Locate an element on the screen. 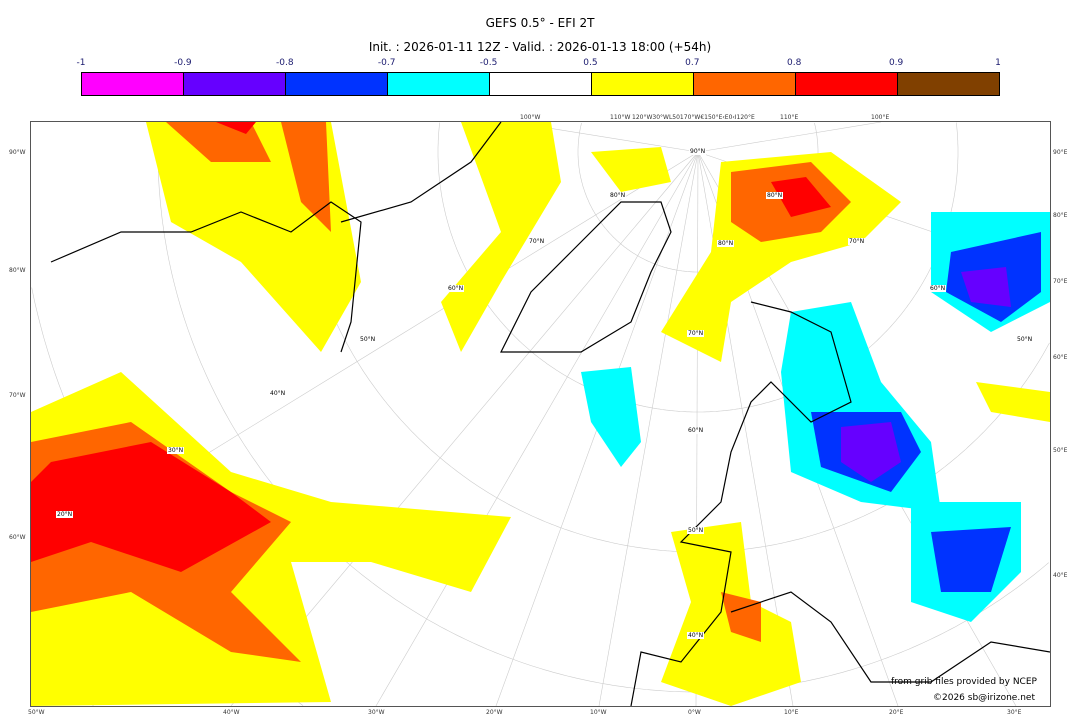 This screenshot has width=1080, height=718. axis-label-right: 50°E is located at coordinates (1060, 450).